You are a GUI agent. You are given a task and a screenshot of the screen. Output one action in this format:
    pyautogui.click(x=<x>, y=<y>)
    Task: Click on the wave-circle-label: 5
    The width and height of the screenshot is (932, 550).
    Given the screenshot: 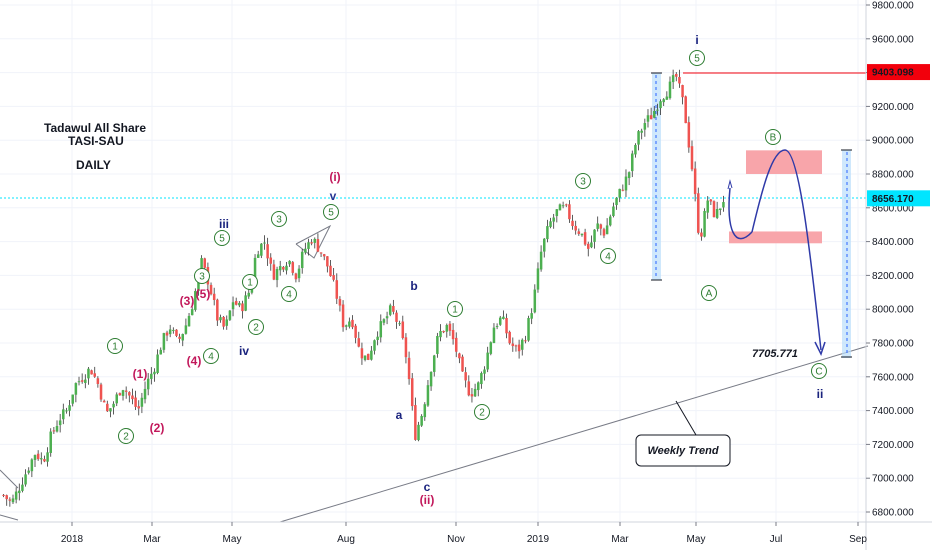 What is the action you would take?
    pyautogui.click(x=331, y=213)
    